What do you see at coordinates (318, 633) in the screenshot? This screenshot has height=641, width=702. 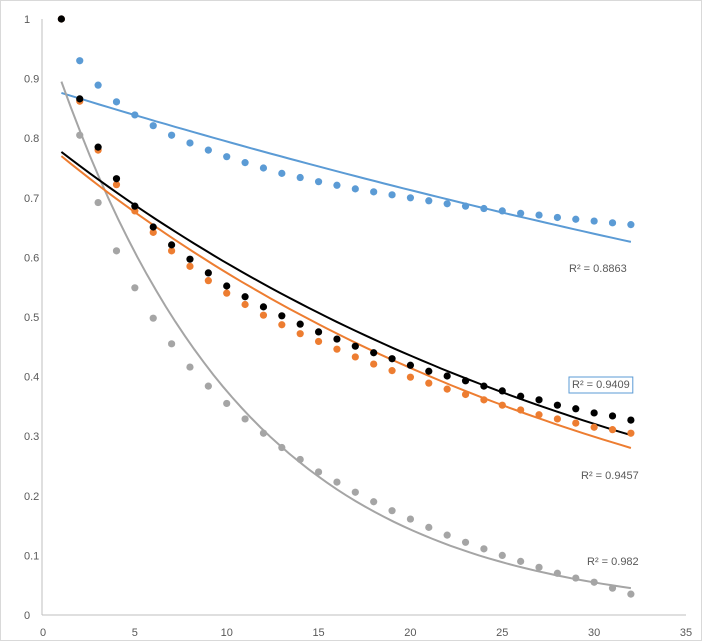 I see `x-tick-label: 15` at bounding box center [318, 633].